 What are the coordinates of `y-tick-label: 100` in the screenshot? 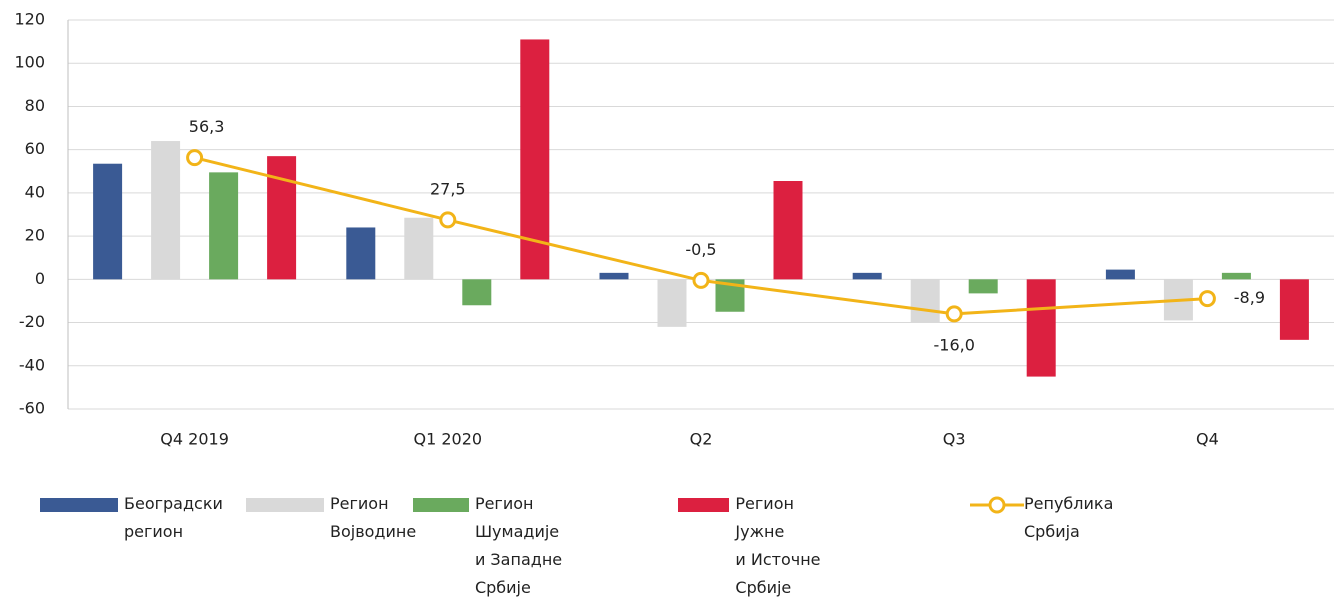 It's located at (29, 62).